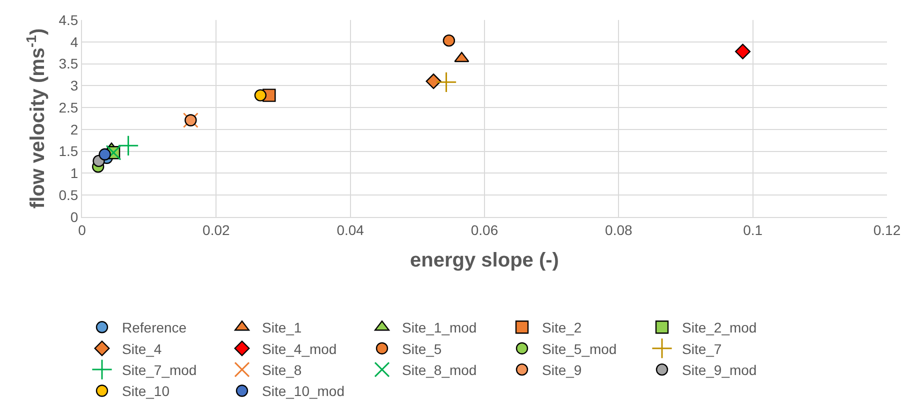 This screenshot has height=419, width=913. Describe the element at coordinates (719, 328) in the screenshot. I see `legend-label: Site_2_mod` at that location.